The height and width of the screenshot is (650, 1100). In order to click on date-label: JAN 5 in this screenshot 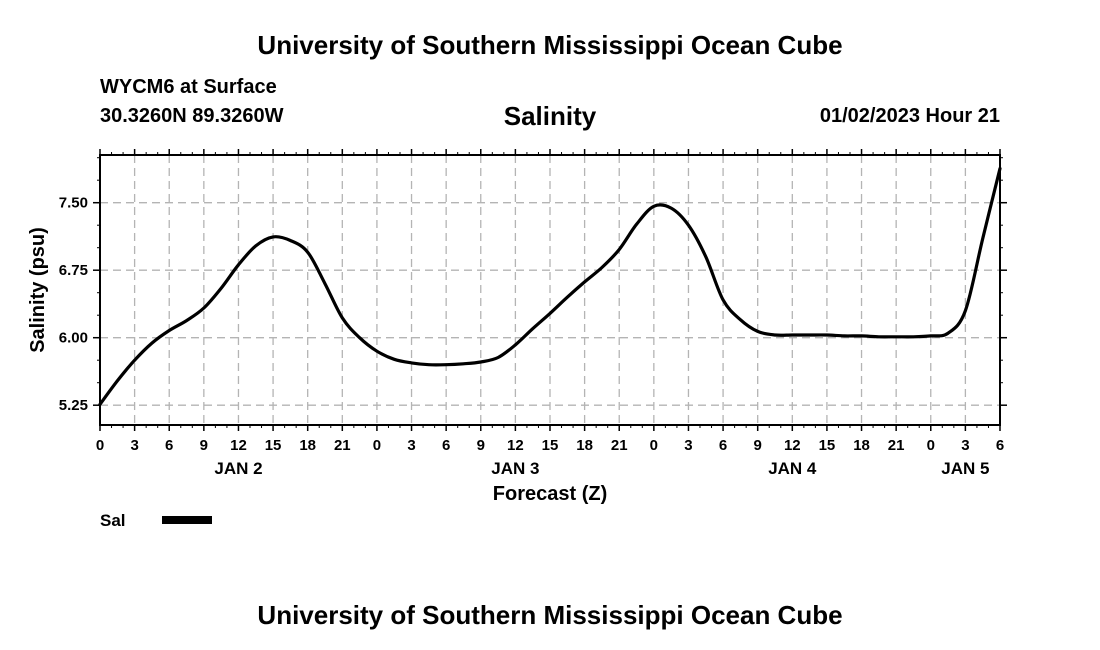, I will do `click(965, 468)`.